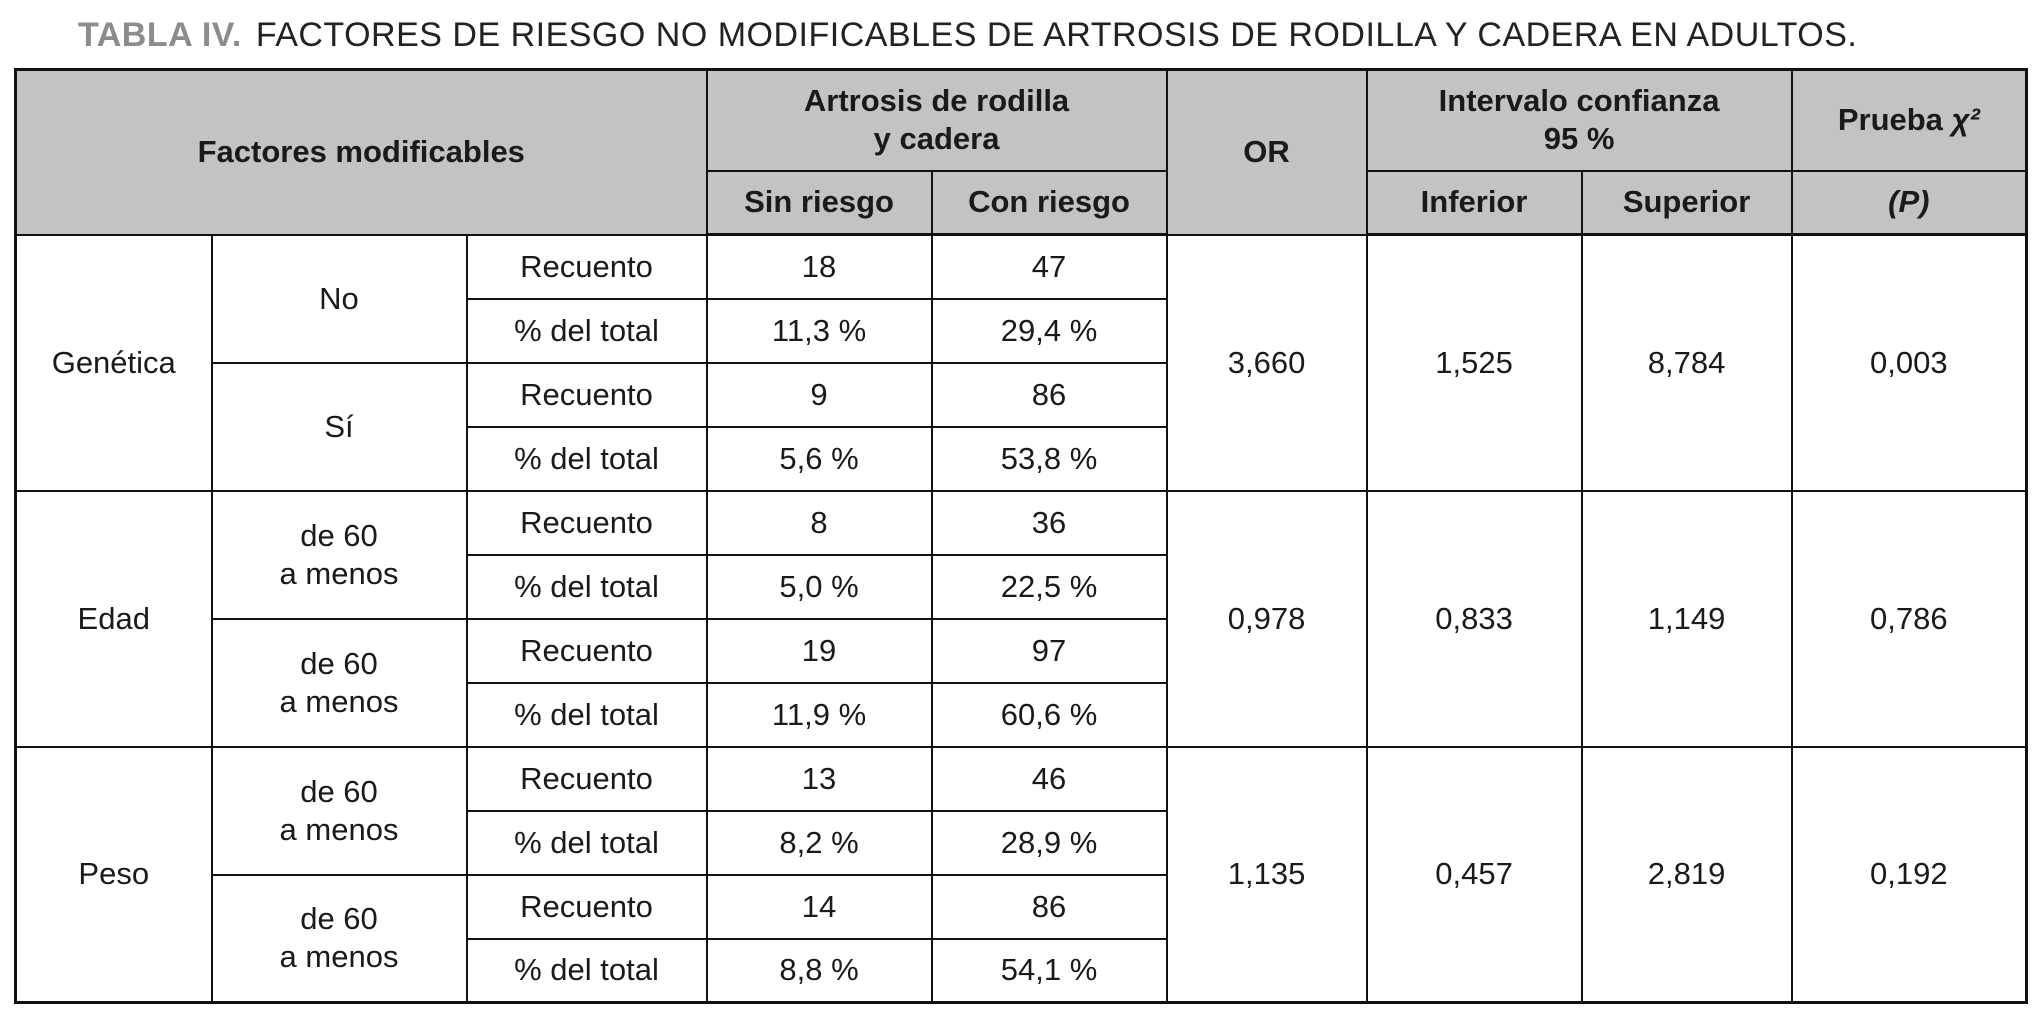 The image size is (2039, 1020). What do you see at coordinates (339, 298) in the screenshot?
I see `level-cell: No` at bounding box center [339, 298].